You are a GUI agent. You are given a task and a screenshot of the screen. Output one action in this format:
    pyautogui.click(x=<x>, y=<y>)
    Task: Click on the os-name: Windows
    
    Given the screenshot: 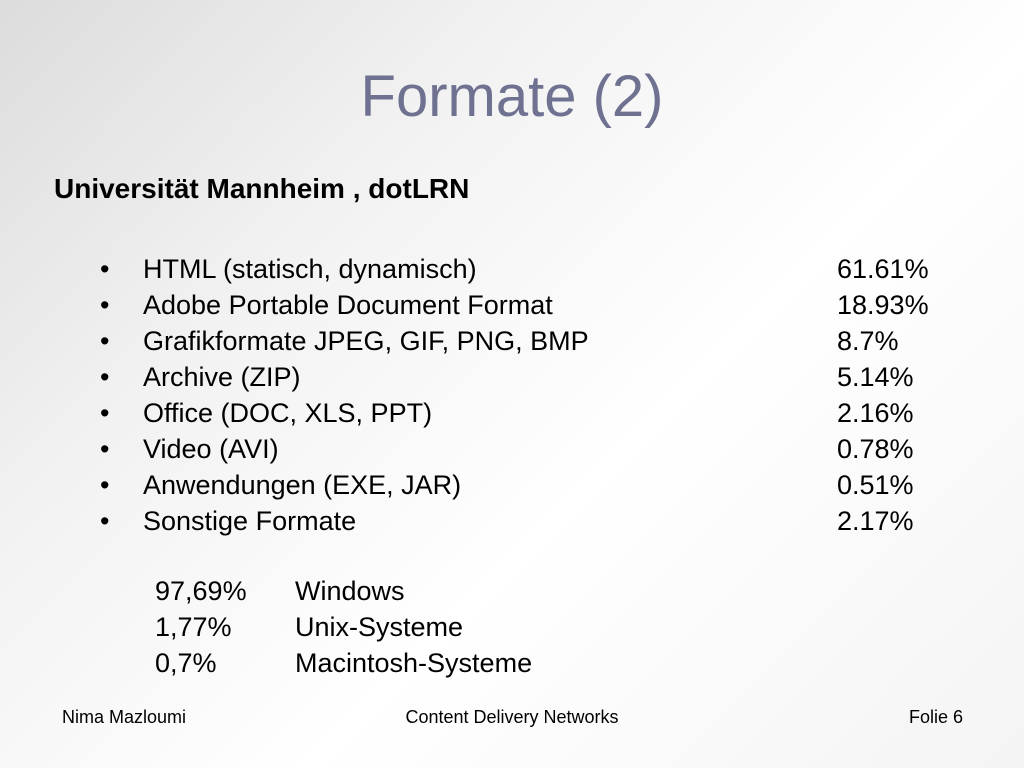 What is the action you would take?
    pyautogui.click(x=350, y=591)
    